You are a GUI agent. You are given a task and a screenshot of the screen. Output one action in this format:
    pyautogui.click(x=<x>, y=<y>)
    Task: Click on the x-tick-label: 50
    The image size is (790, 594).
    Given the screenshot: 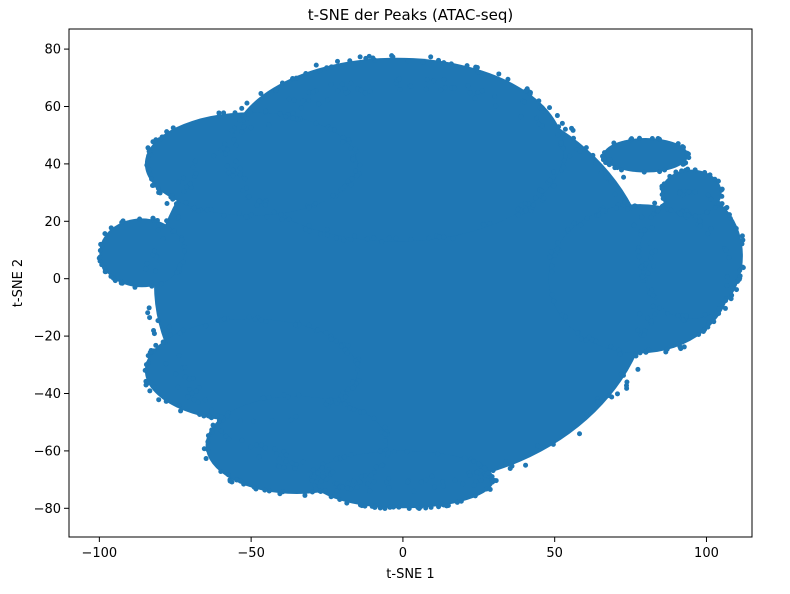 What is the action you would take?
    pyautogui.click(x=554, y=553)
    